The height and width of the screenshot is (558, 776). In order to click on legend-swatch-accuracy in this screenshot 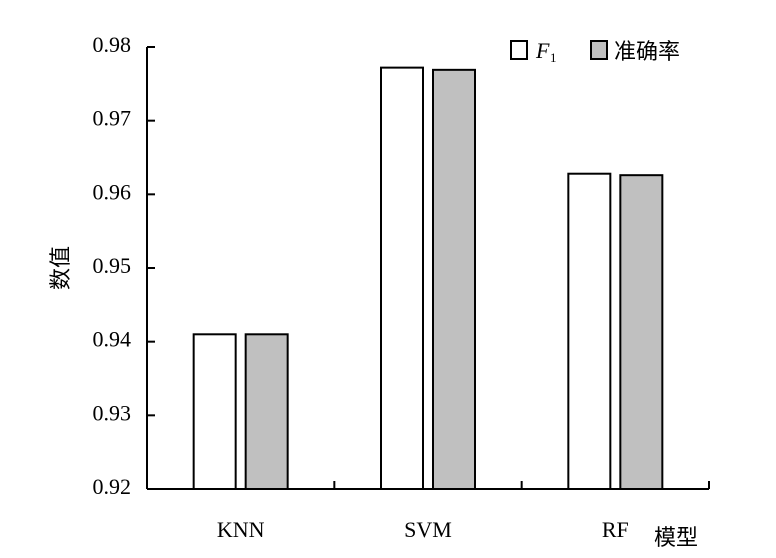, I will do `click(599, 50)`.